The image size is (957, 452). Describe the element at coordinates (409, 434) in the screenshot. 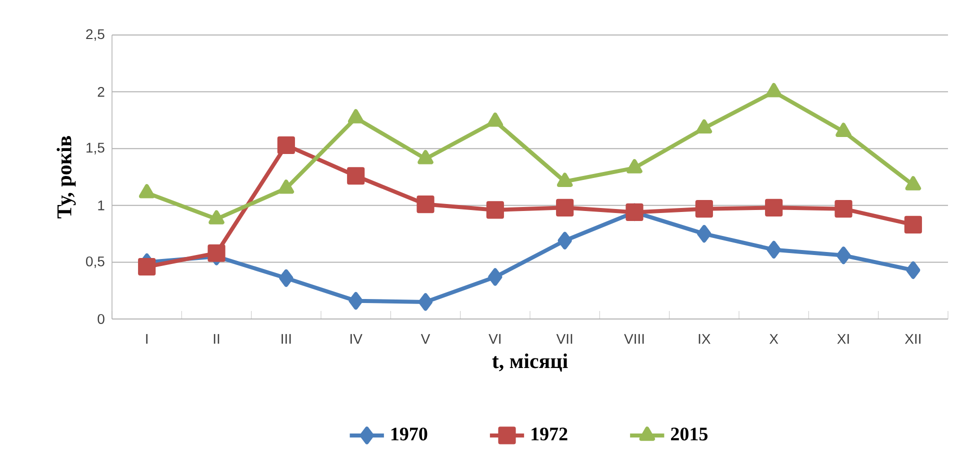

I see `legend-label: 1970` at that location.